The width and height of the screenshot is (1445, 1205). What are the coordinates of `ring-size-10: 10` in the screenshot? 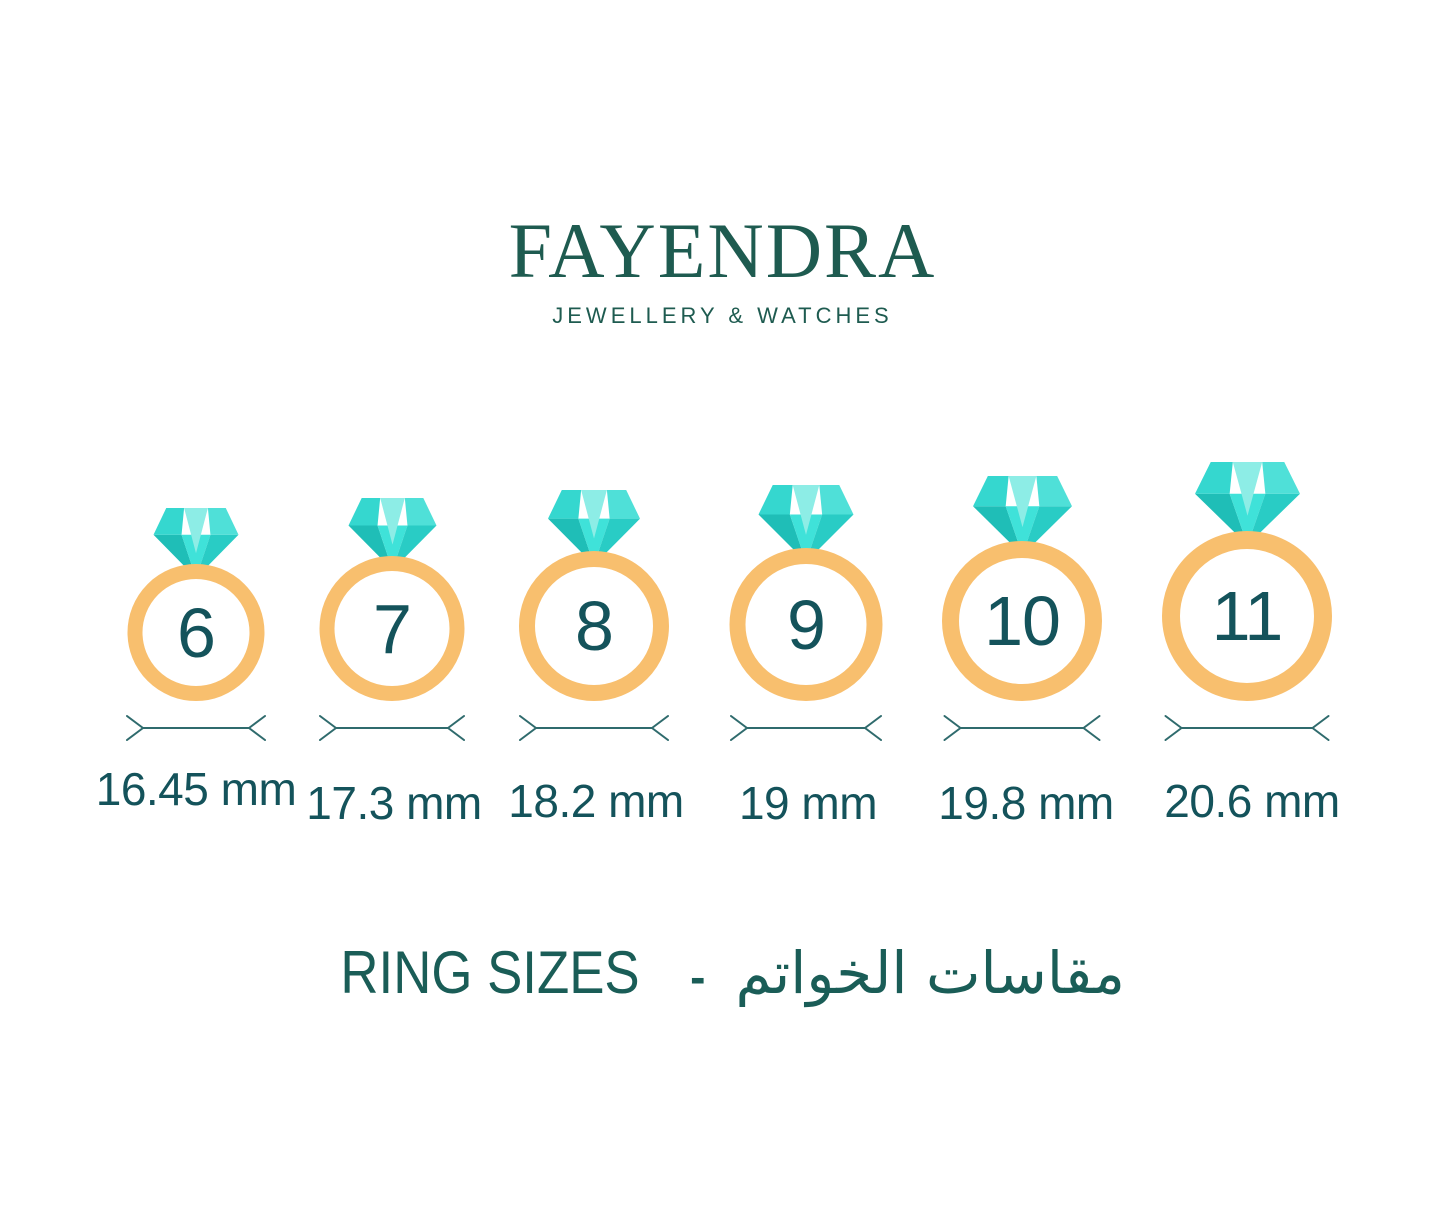 It's located at (1022, 588).